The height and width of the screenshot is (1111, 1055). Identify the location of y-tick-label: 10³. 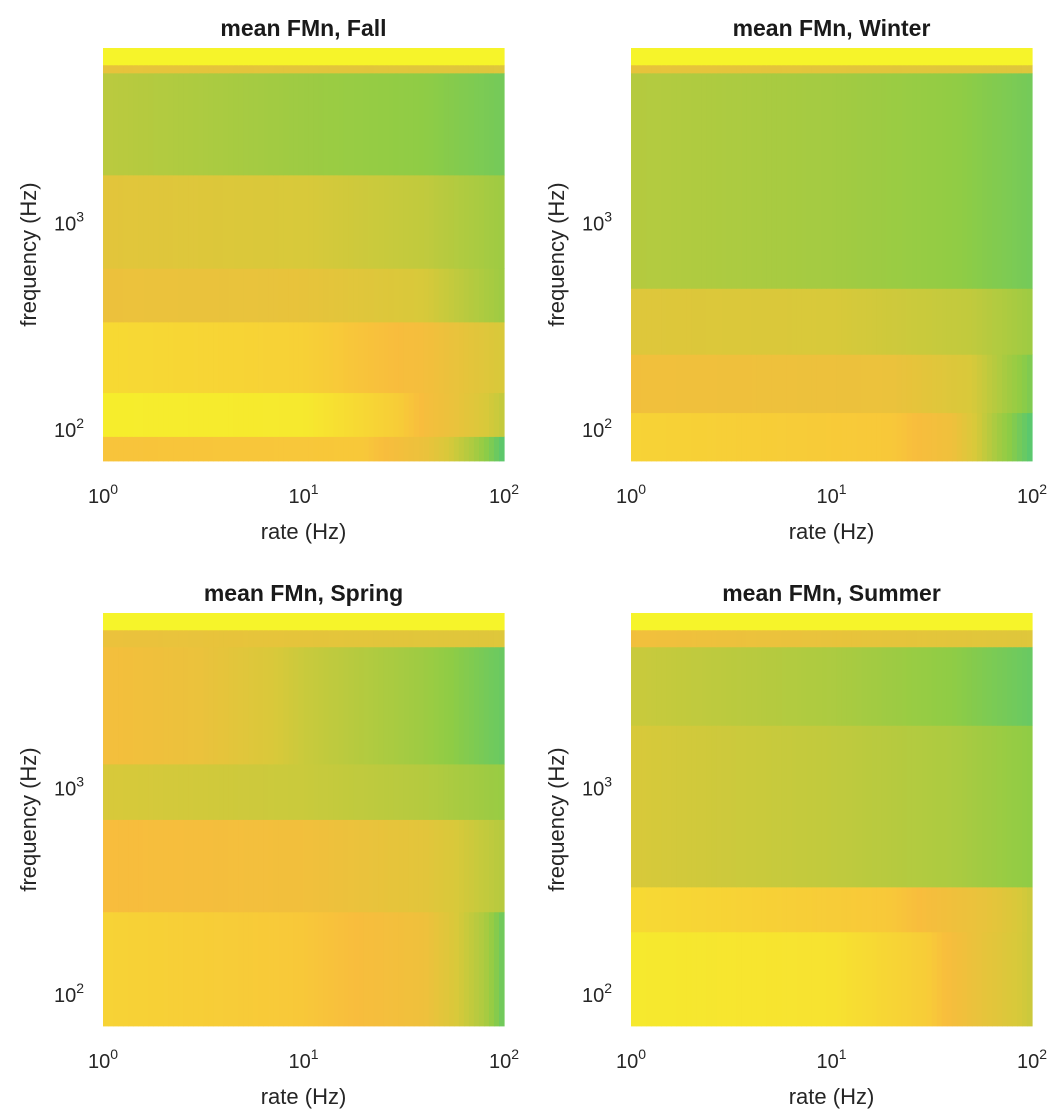
(69, 787).